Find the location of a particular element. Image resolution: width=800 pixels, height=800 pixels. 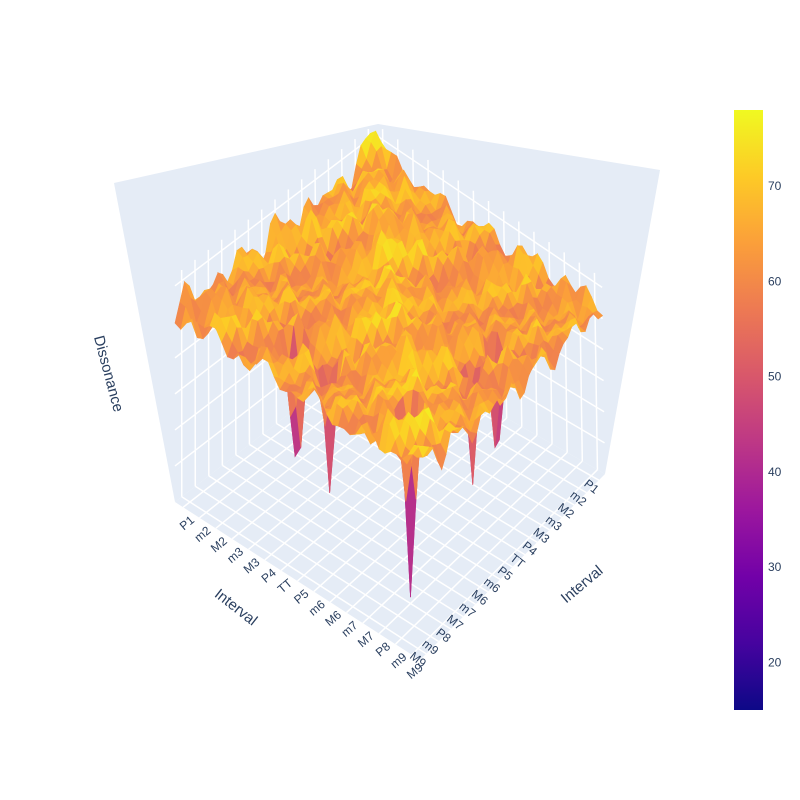

colorbar-tick-label: 70 is located at coordinates (775, 186).